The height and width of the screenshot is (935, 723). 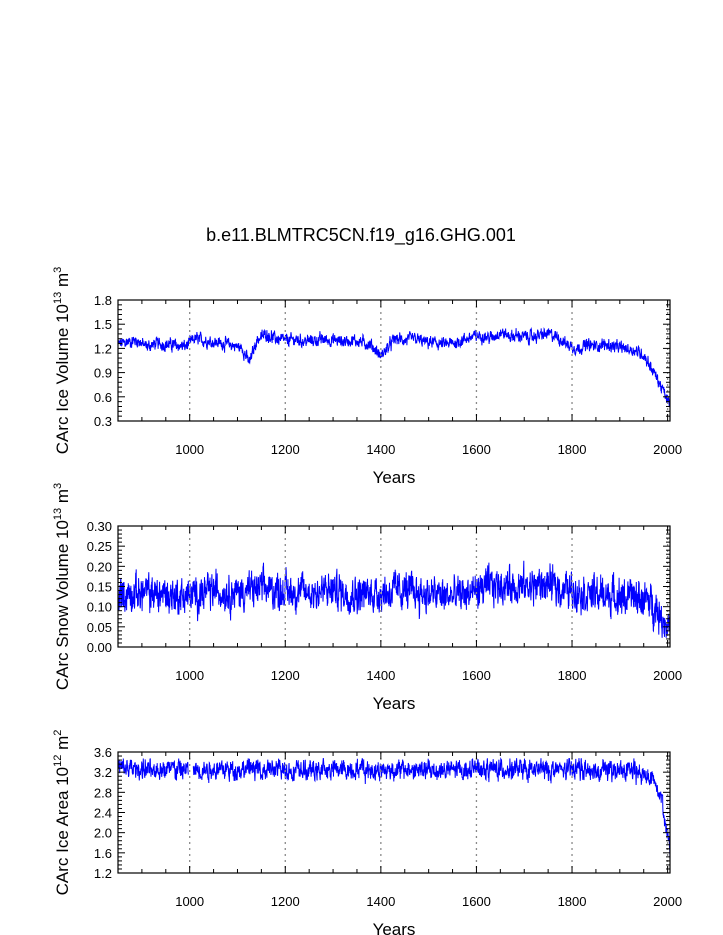 I want to click on y-axis-title: CArc Ice Volume 1013 m3, so click(x=62, y=361).